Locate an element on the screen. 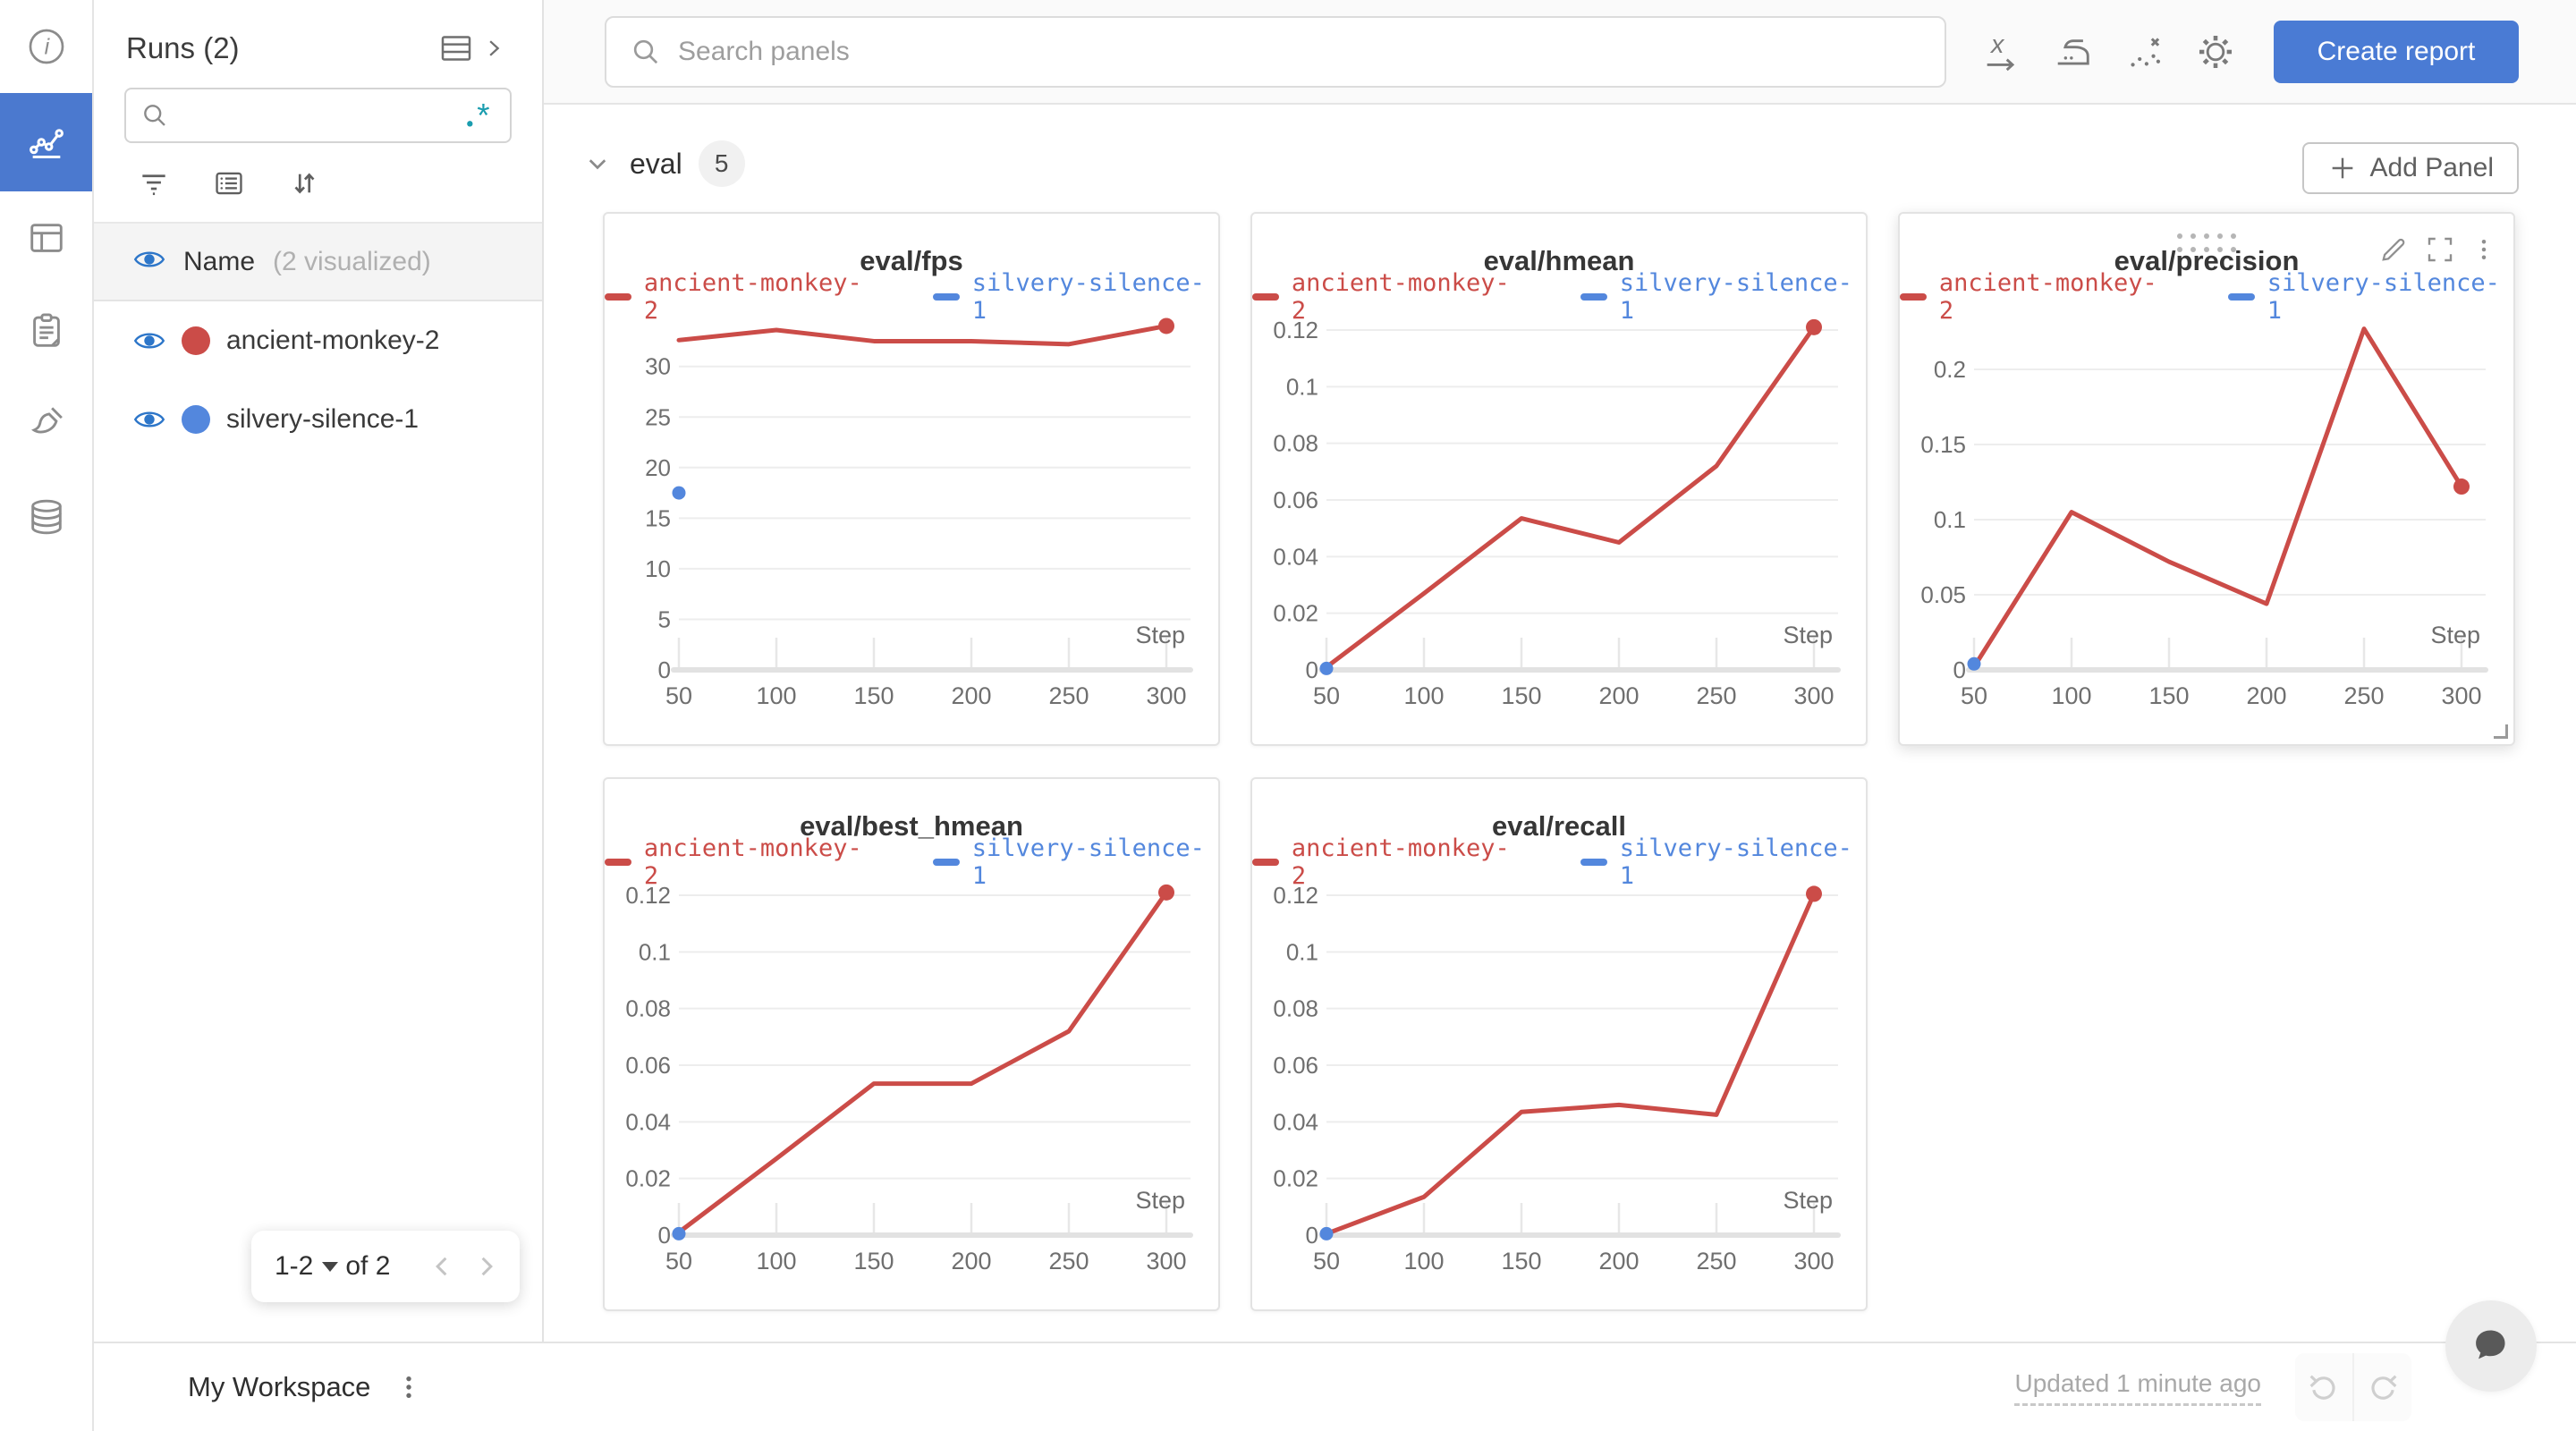 Image resolution: width=2576 pixels, height=1431 pixels. run-row: ancient-monkey-2 is located at coordinates (318, 341).